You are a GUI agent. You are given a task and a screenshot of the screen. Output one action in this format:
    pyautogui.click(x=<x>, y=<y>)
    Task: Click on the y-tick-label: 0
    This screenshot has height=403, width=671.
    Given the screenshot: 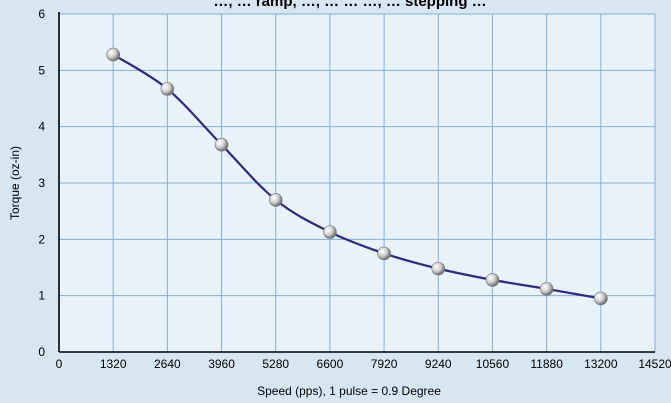 What is the action you would take?
    pyautogui.click(x=41, y=352)
    